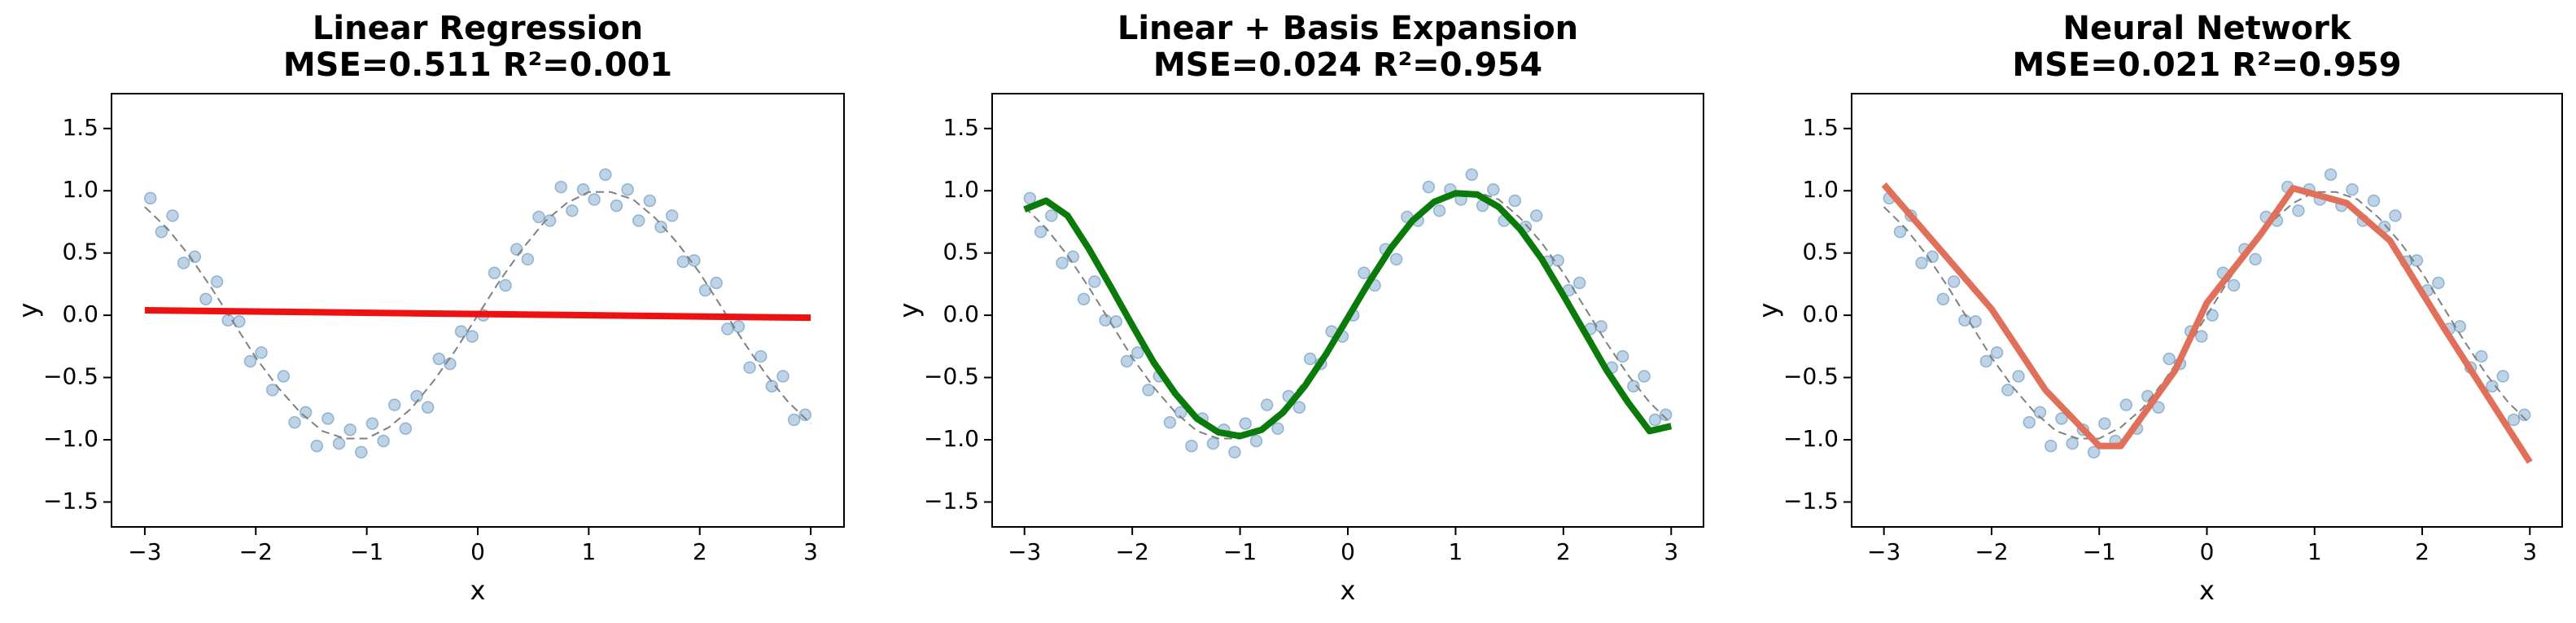 The image size is (2576, 623). What do you see at coordinates (960, 189) in the screenshot?
I see `y-tick-label: 1.0` at bounding box center [960, 189].